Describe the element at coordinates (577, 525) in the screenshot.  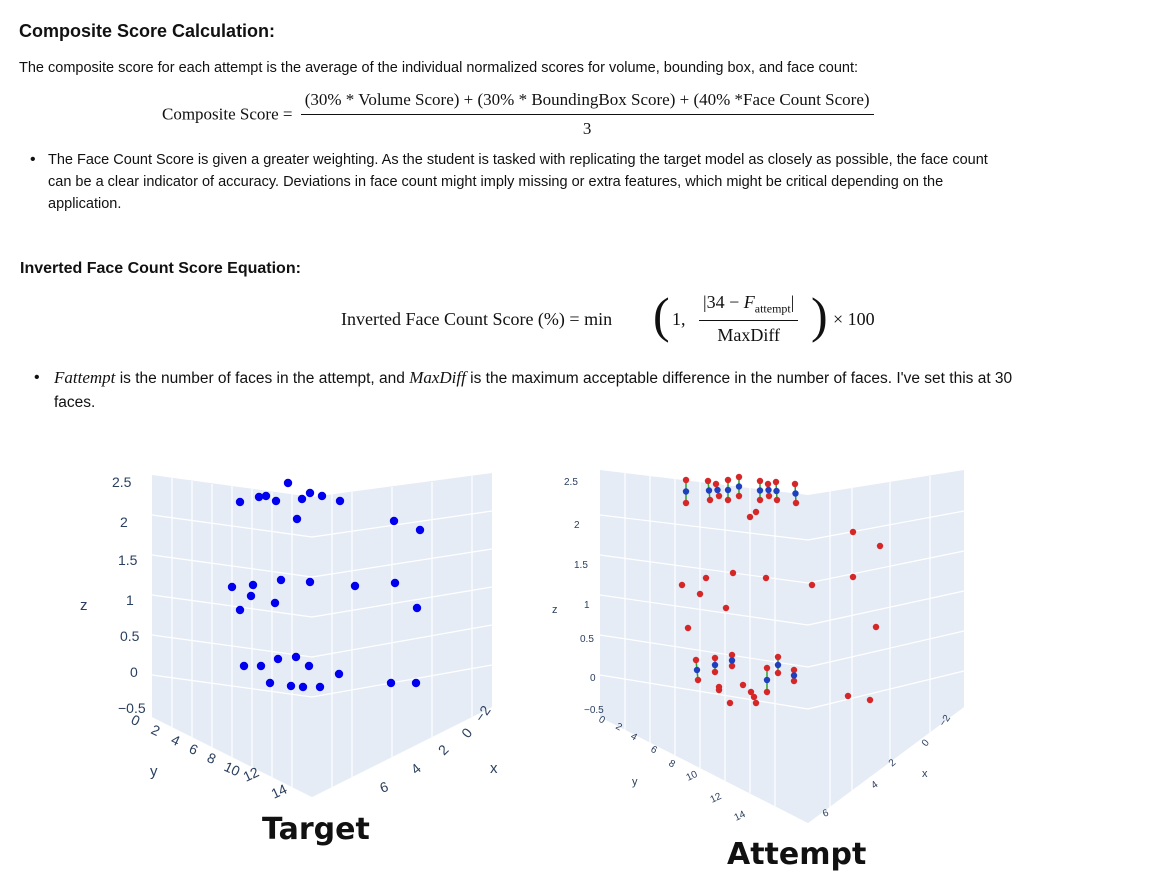
I see `attempt-z-tick: 2` at that location.